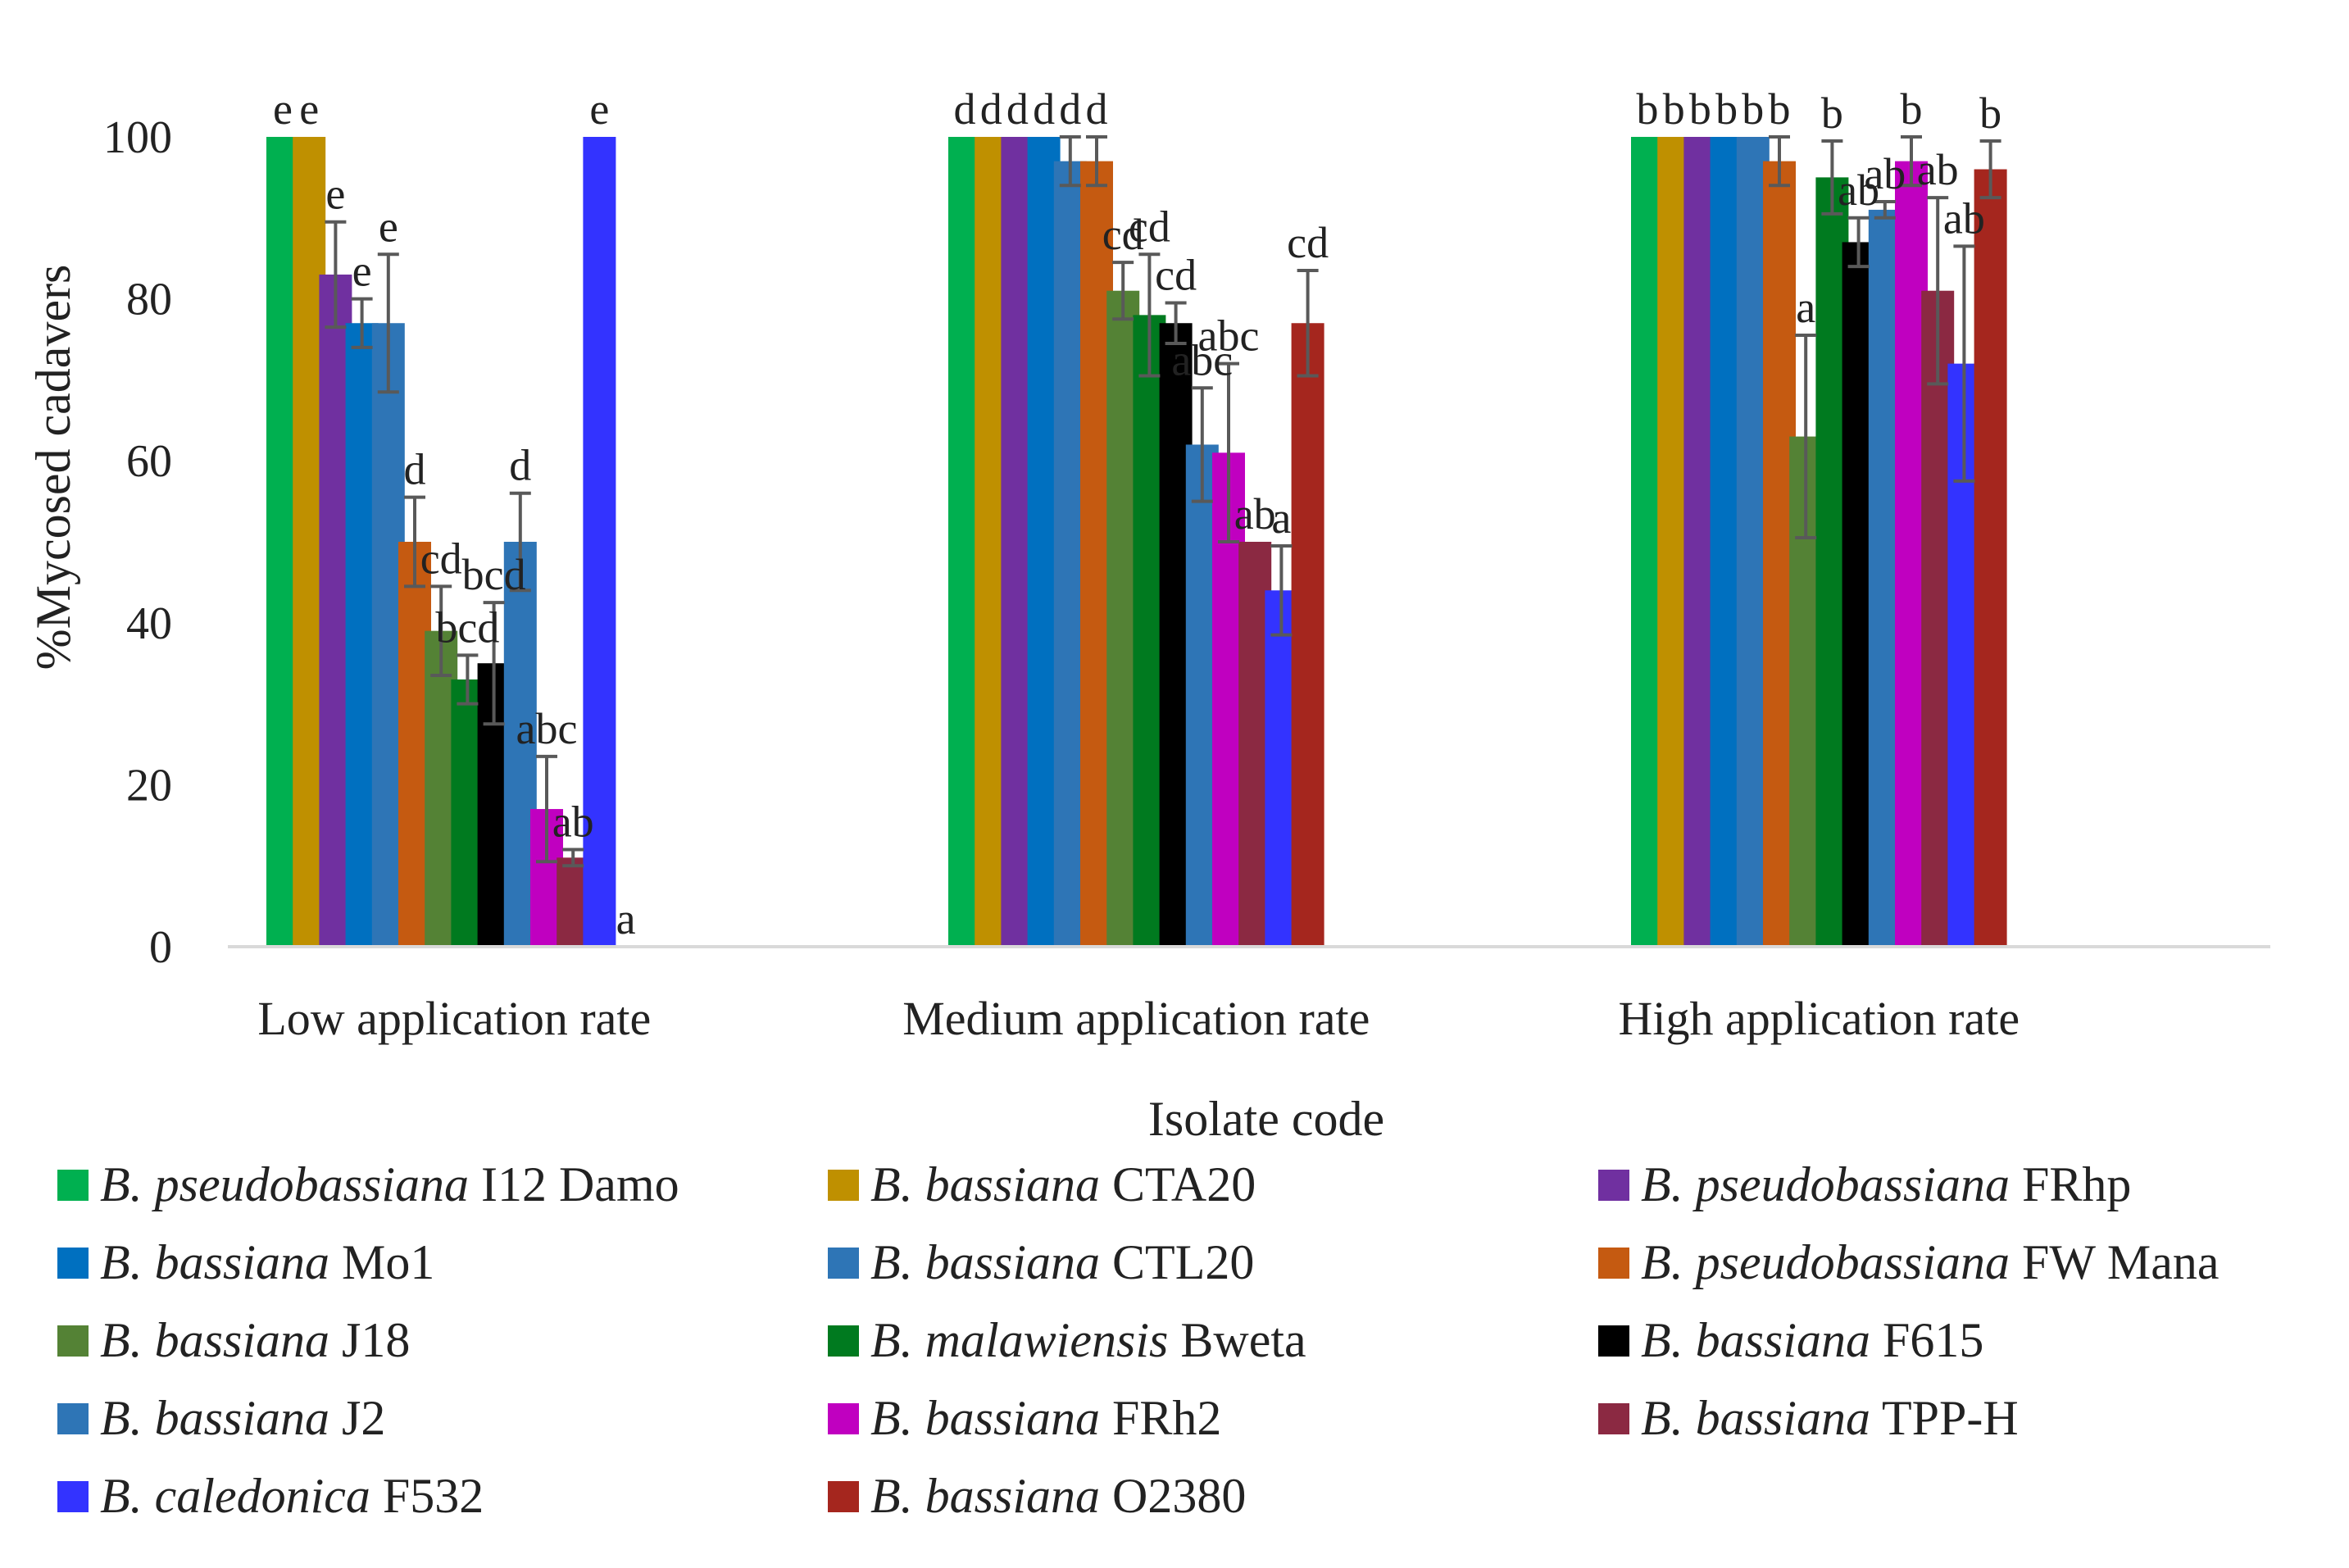 This screenshot has height=1568, width=2349. Describe the element at coordinates (381, 1262) in the screenshot. I see `legend-code: Mo1` at that location.